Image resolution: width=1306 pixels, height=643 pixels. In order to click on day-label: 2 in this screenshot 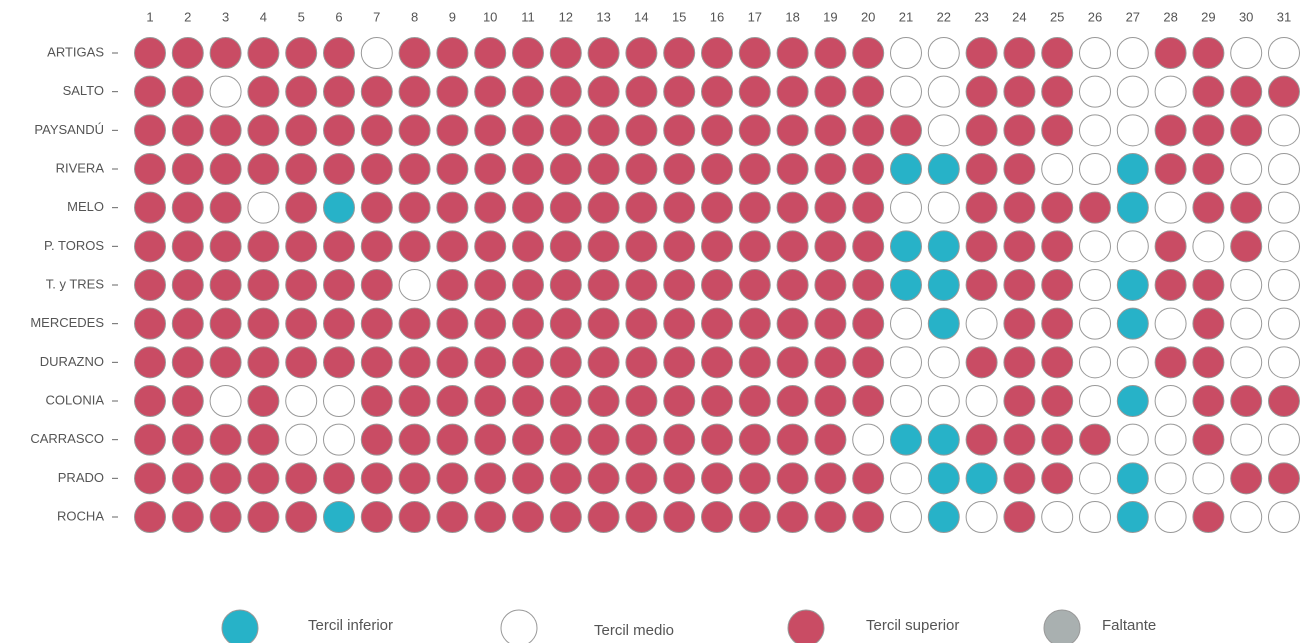, I will do `click(187, 16)`.